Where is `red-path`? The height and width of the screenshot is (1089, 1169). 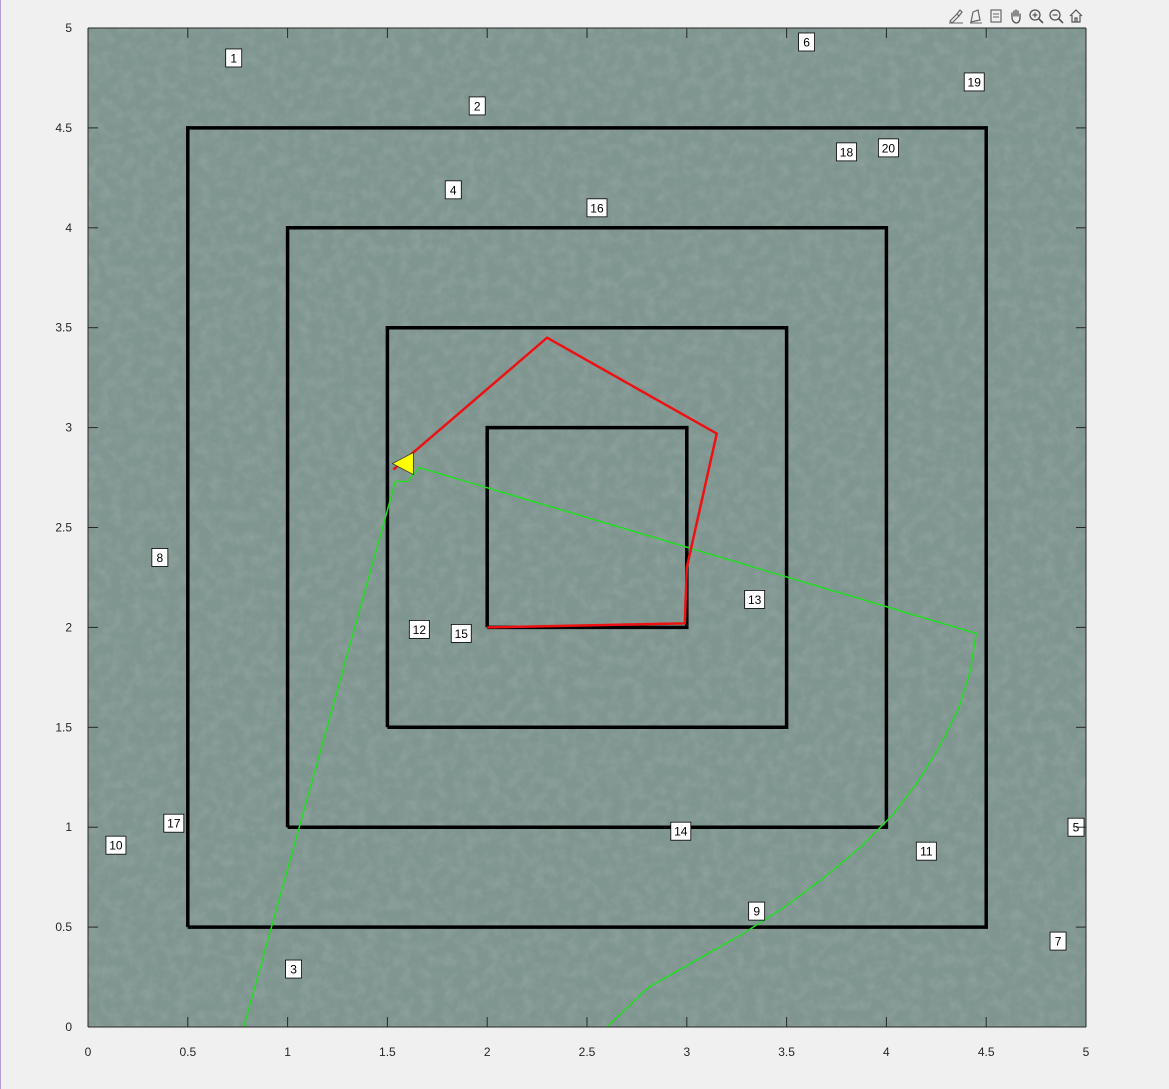
red-path is located at coordinates (555, 482).